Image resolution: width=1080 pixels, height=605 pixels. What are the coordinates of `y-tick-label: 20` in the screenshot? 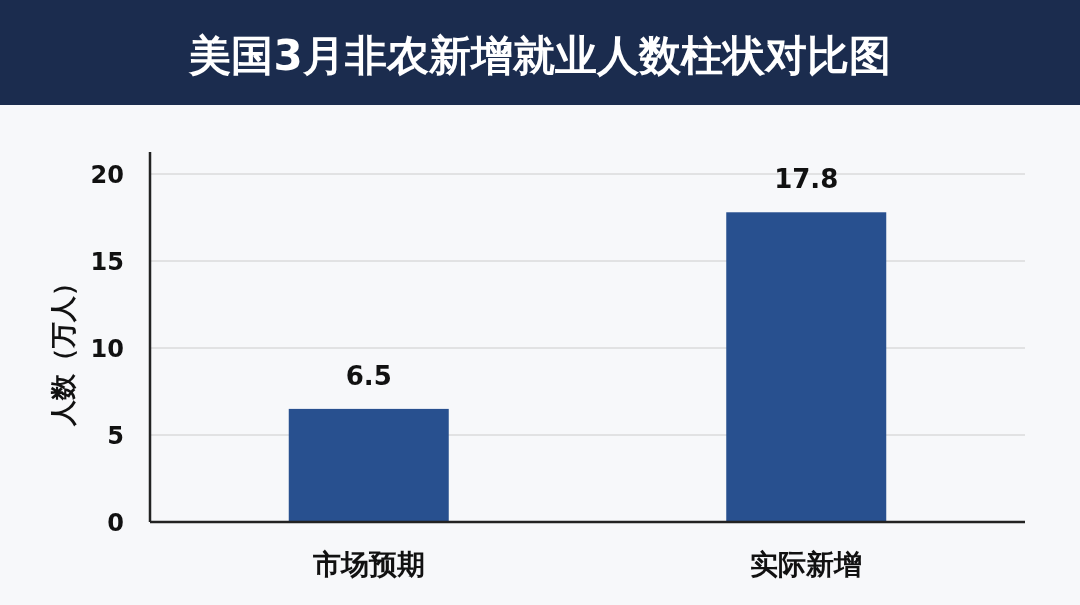 It's located at (107, 175).